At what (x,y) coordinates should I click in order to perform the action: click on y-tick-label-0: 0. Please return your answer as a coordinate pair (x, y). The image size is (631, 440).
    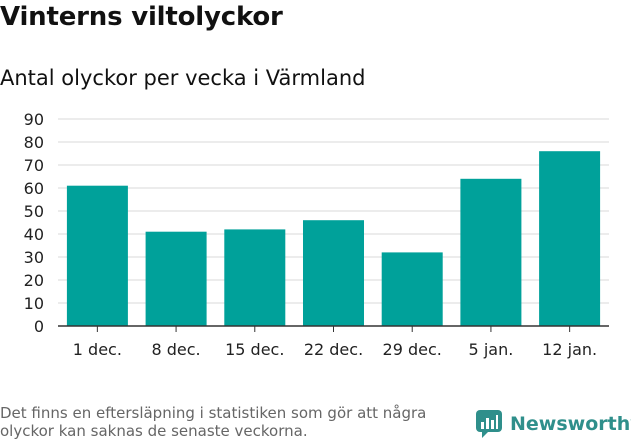
    Looking at the image, I should click on (39, 326).